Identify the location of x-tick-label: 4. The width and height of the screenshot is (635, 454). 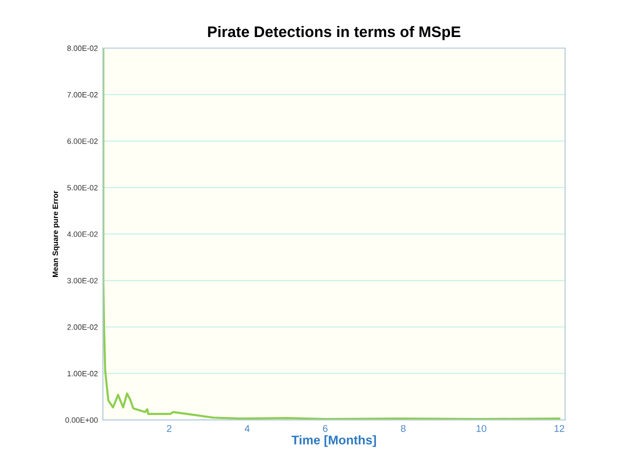
(247, 428).